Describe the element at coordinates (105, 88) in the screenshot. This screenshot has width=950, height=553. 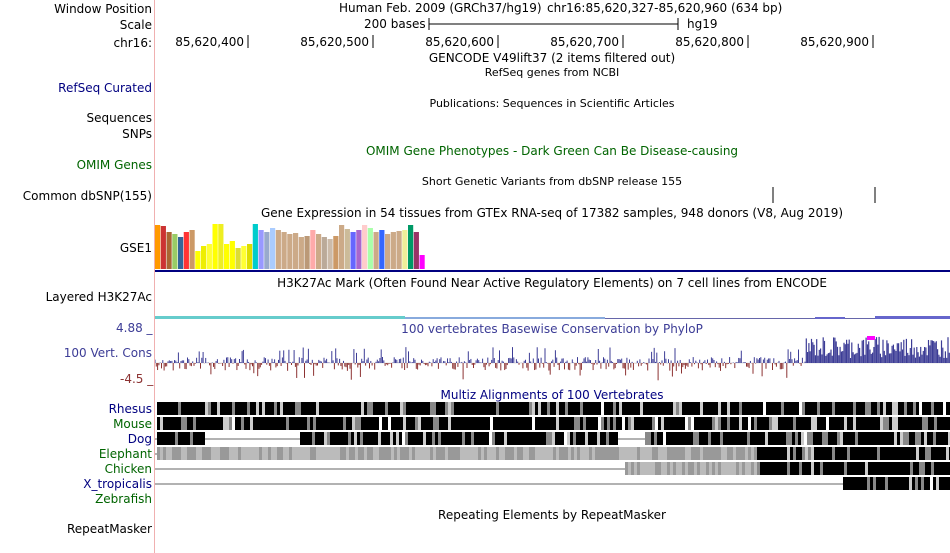
I see `refseq-label: RefSeq Curated` at that location.